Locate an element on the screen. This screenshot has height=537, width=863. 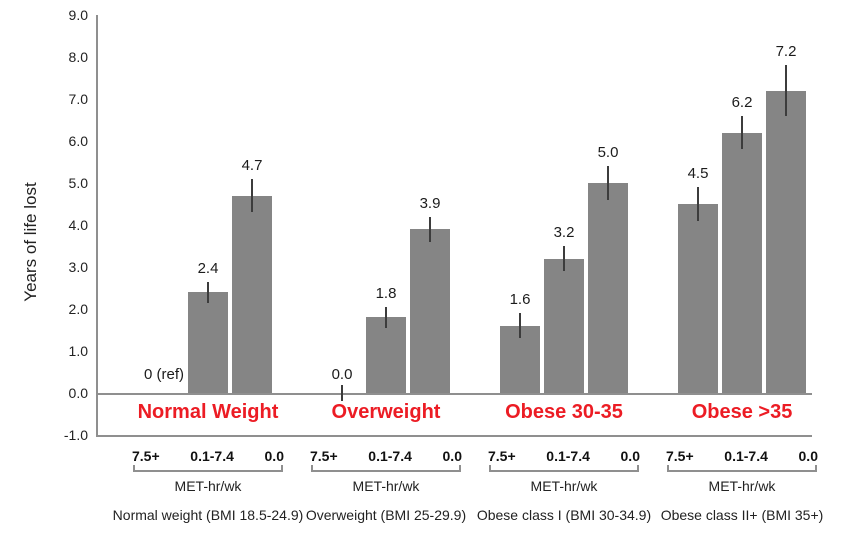
bar-value-label: 0 (ref) is located at coordinates (163, 374).